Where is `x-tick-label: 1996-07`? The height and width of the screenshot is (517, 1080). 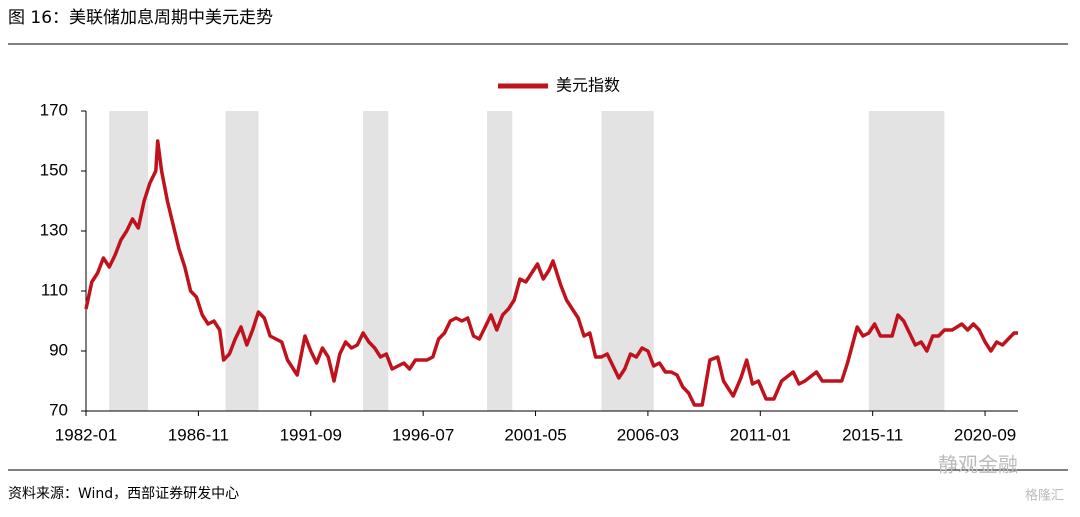 x-tick-label: 1996-07 is located at coordinates (423, 434).